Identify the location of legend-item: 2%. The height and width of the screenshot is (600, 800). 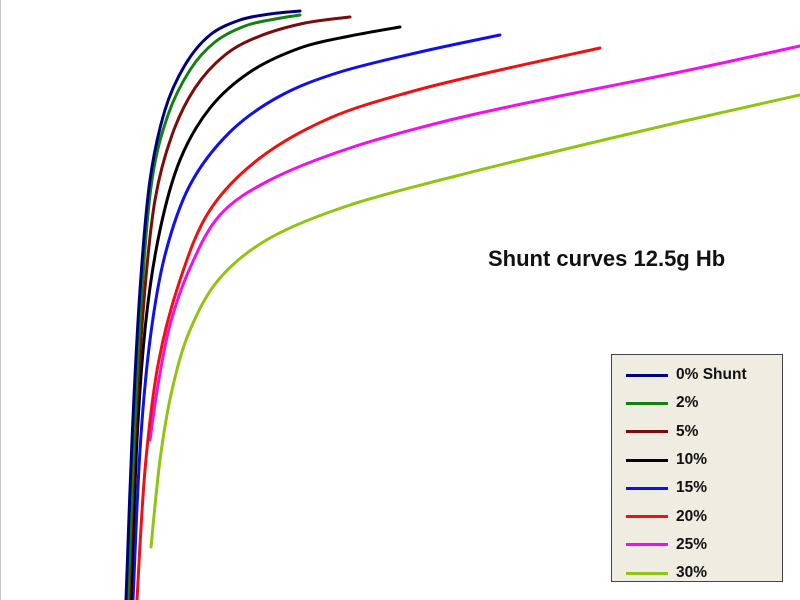
(697, 403).